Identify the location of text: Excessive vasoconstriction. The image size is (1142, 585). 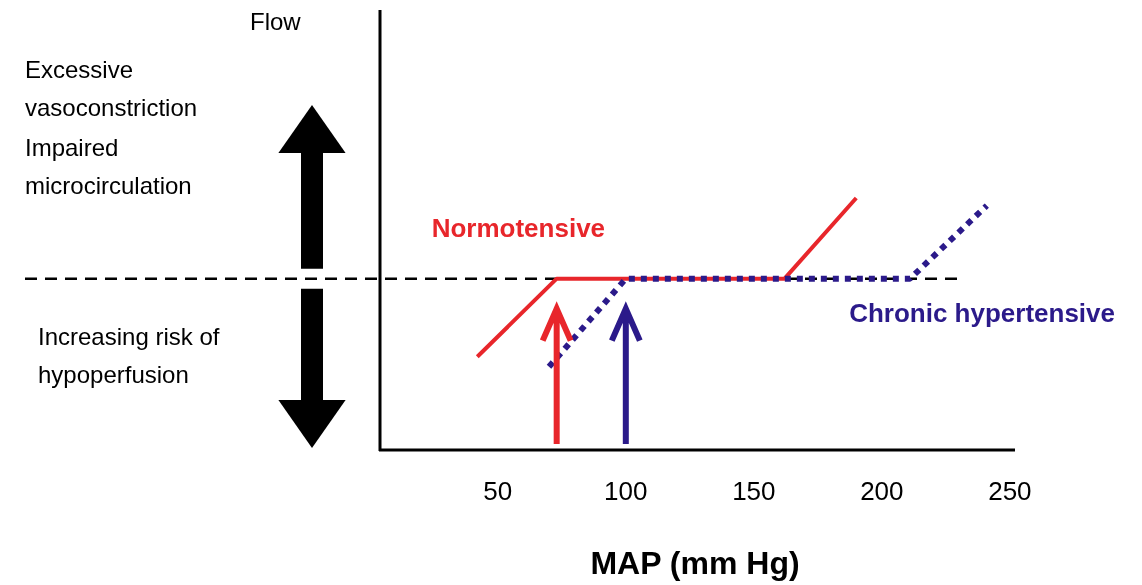
(111, 88).